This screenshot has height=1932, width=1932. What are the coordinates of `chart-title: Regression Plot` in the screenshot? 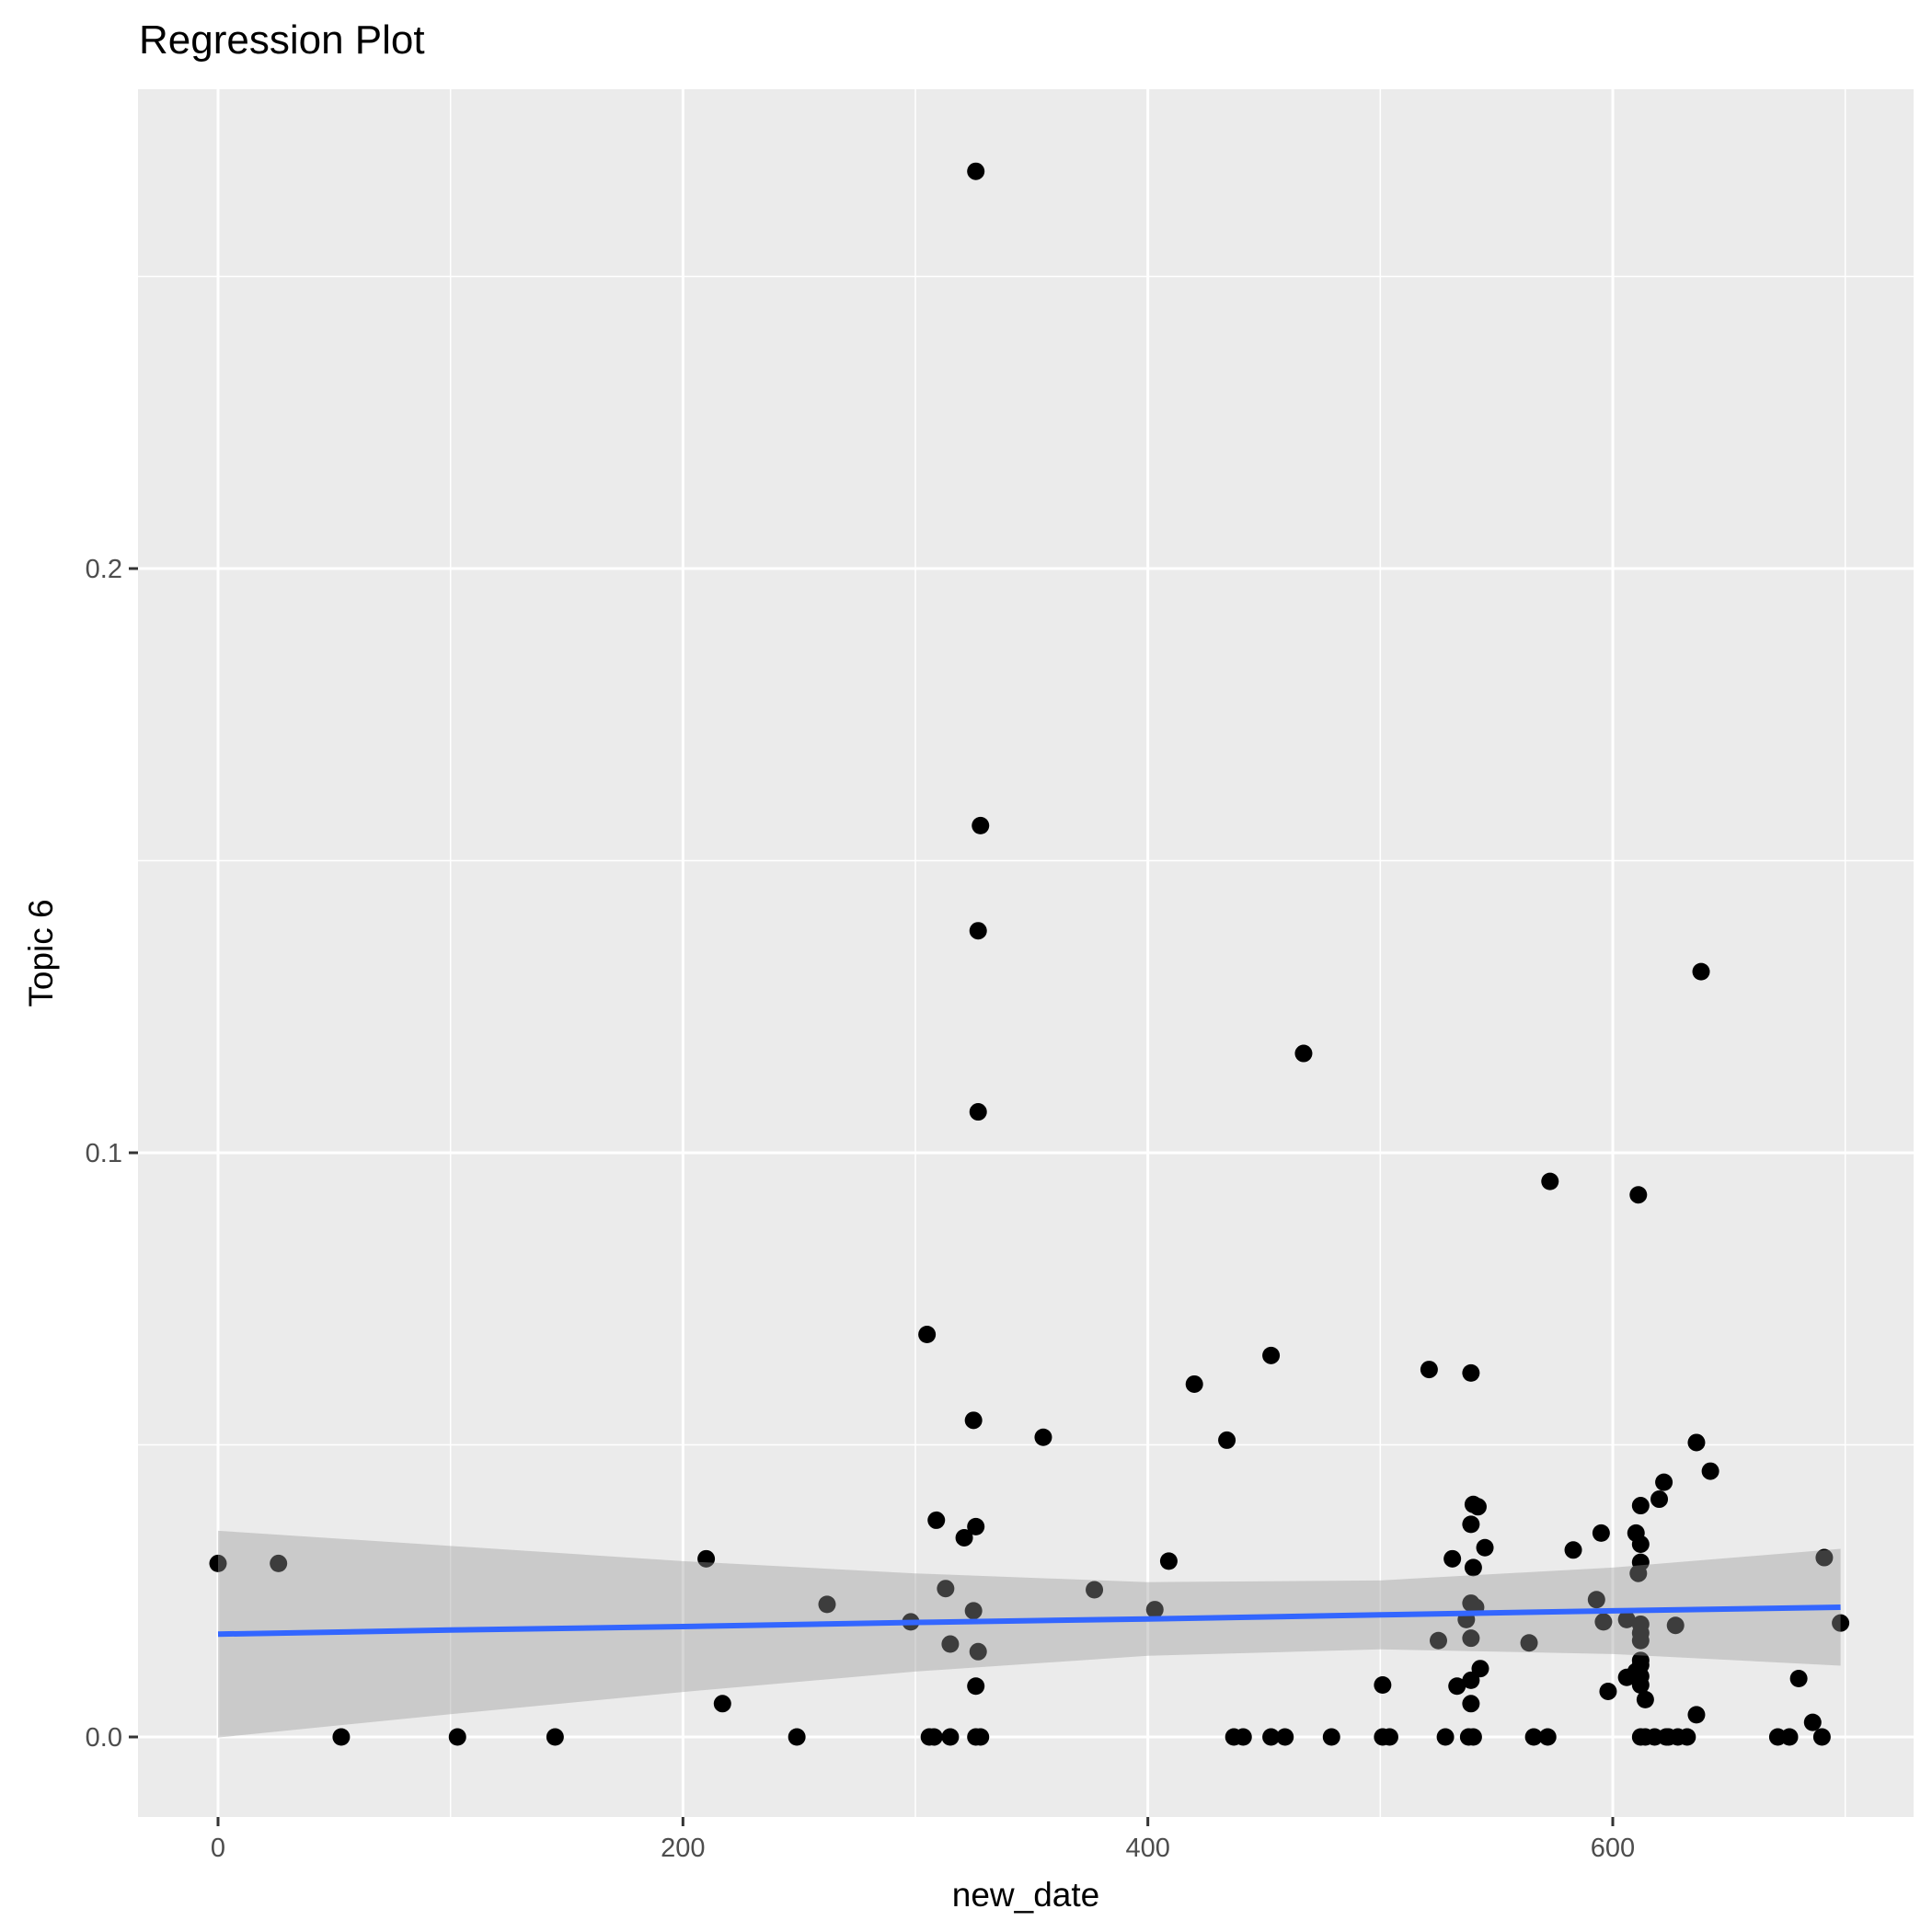 It's located at (282, 40).